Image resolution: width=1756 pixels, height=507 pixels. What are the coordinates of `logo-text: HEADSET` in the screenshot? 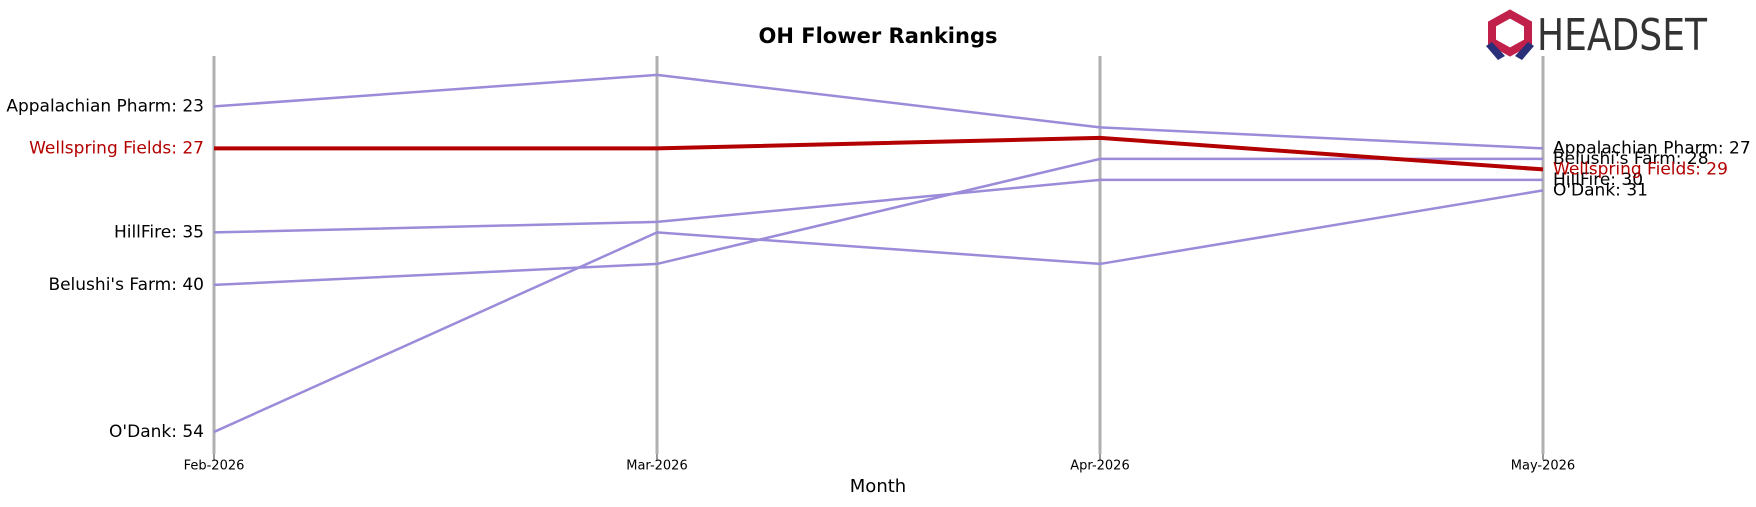 It's located at (1622, 35).